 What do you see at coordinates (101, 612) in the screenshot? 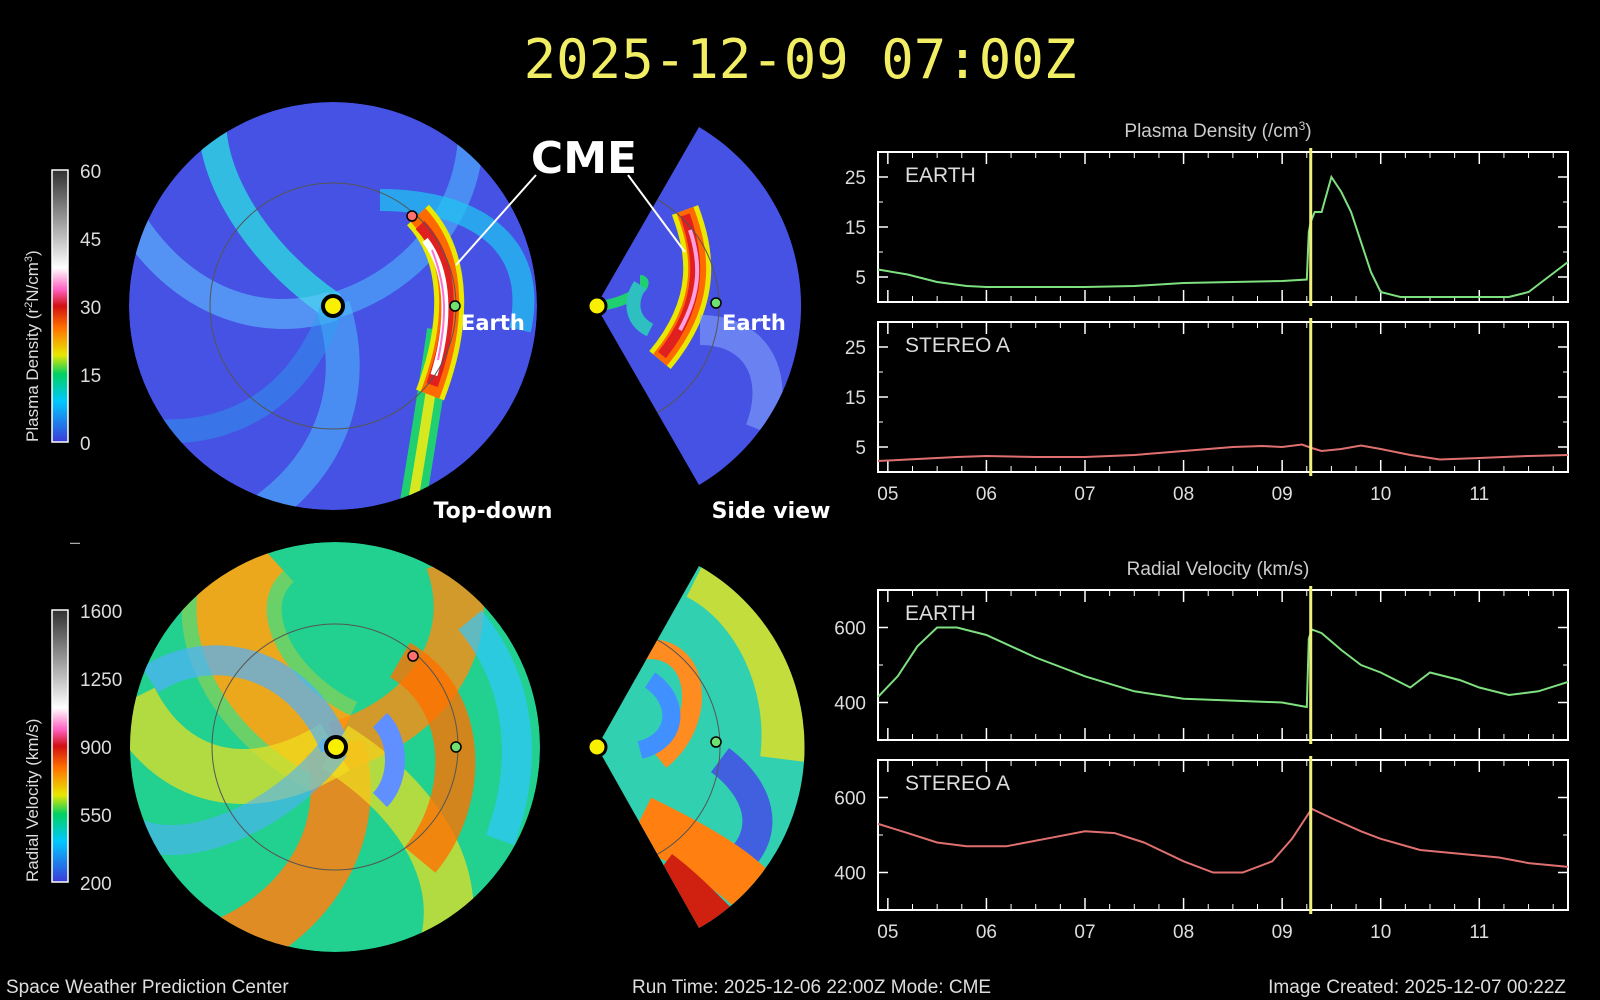
I see `velocity-tick-1600: 1600` at bounding box center [101, 612].